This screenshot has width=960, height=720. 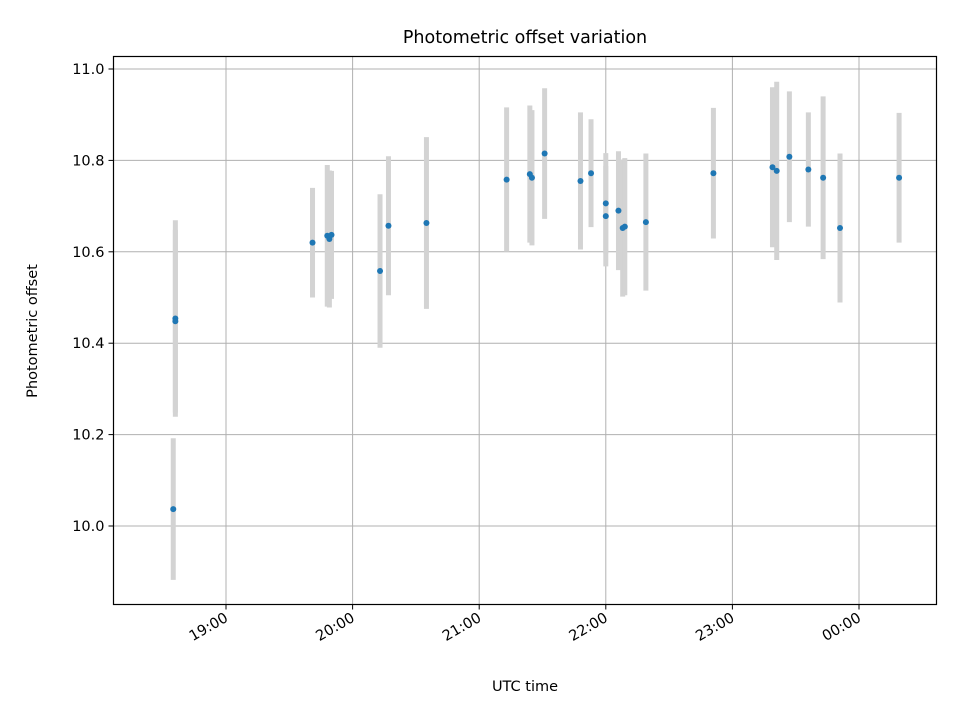 I want to click on x-axis-label: UTC time, so click(x=525, y=687).